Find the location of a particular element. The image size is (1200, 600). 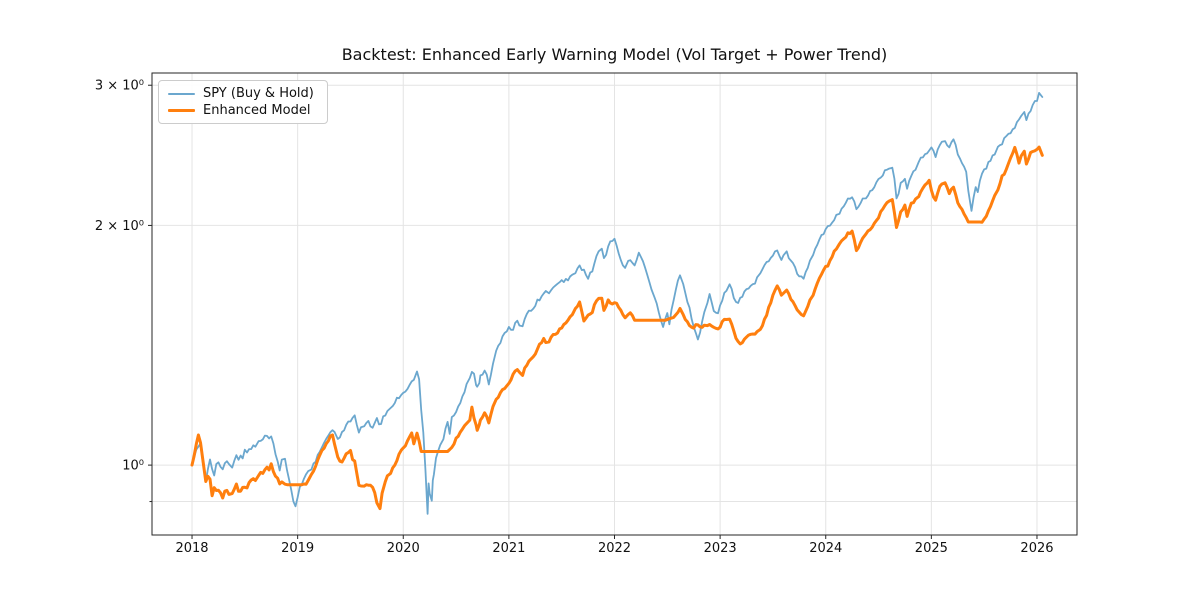

x-tick-label: 2022 is located at coordinates (614, 548).